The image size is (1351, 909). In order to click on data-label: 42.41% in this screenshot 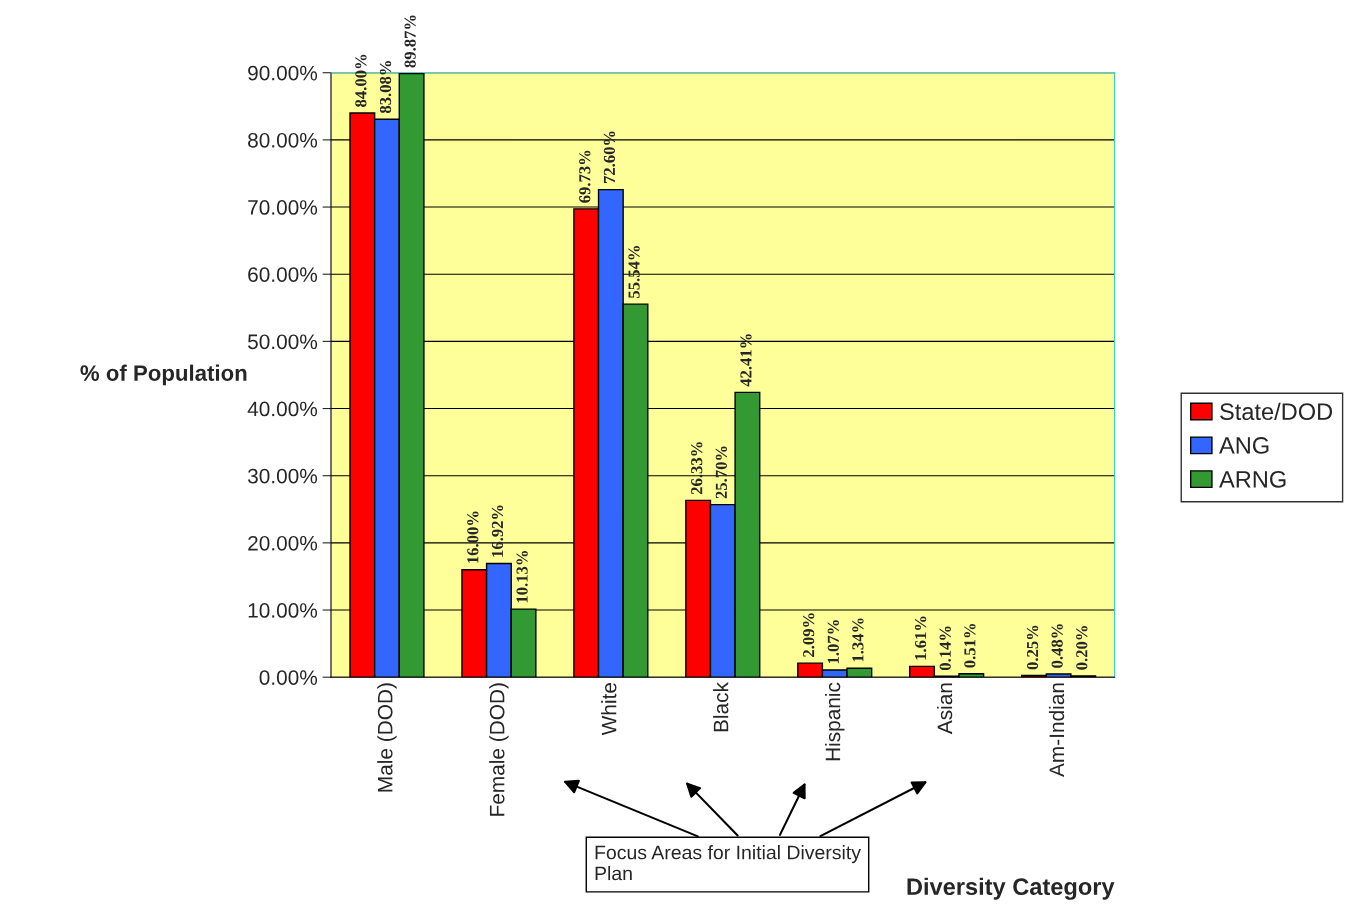, I will do `click(746, 360)`.